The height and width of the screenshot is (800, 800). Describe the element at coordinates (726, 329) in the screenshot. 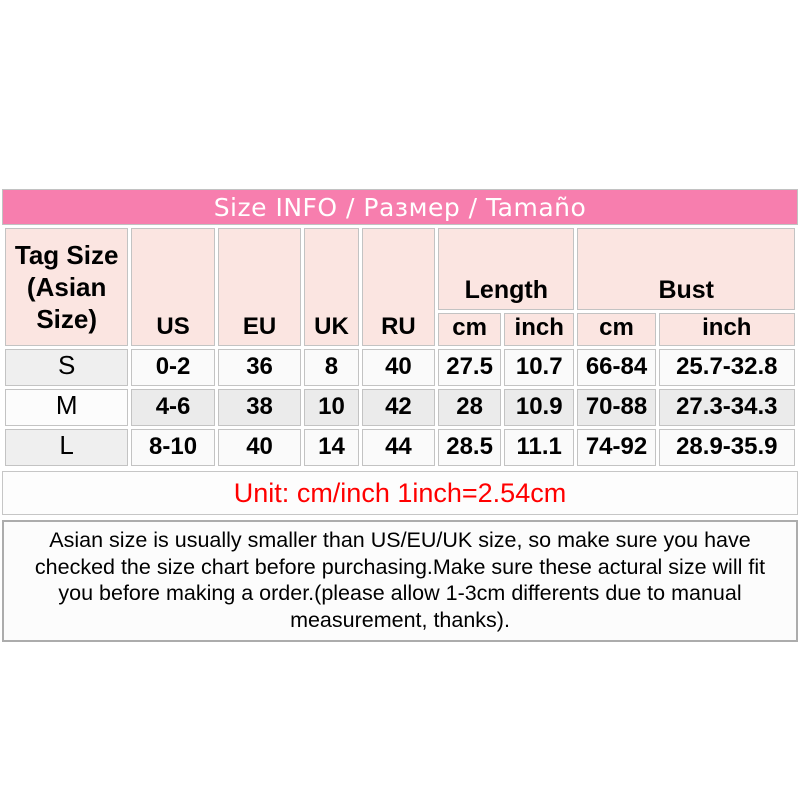

I see `col-header-bust-inch: inch` at that location.